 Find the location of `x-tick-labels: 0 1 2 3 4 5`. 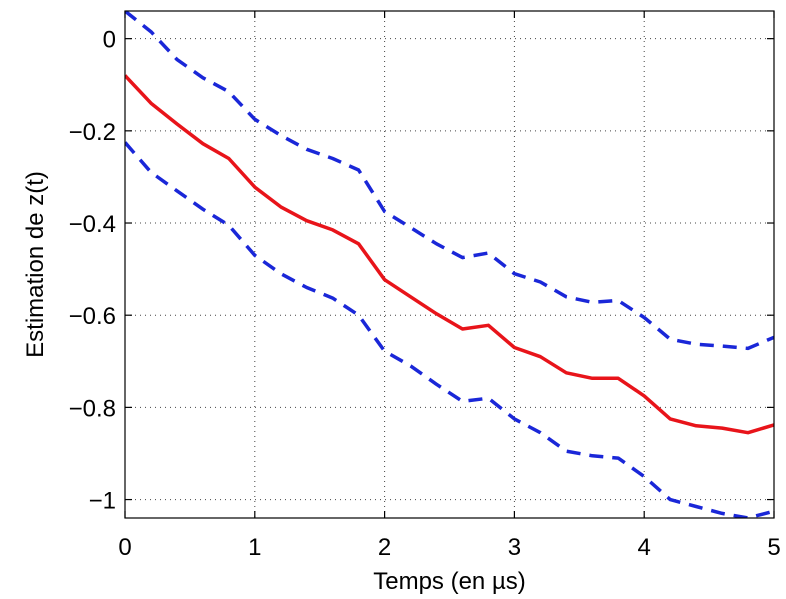

x-tick-labels: 0 1 2 3 4 5 is located at coordinates (449, 547).